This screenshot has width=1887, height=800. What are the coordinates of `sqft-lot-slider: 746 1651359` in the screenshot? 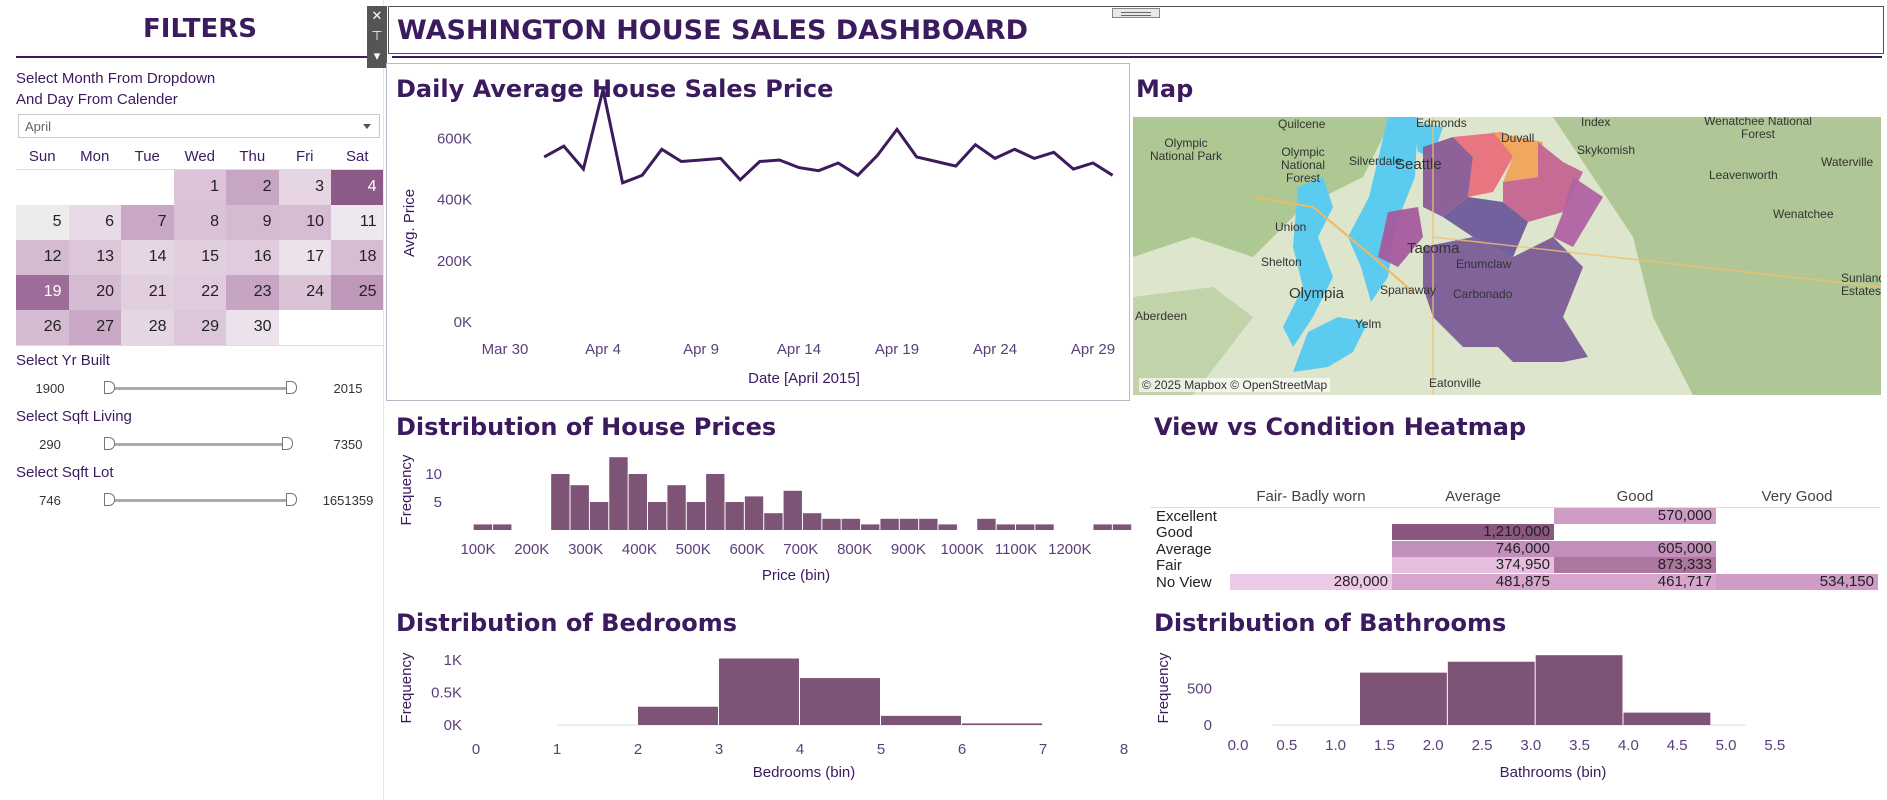 It's located at (200, 500).